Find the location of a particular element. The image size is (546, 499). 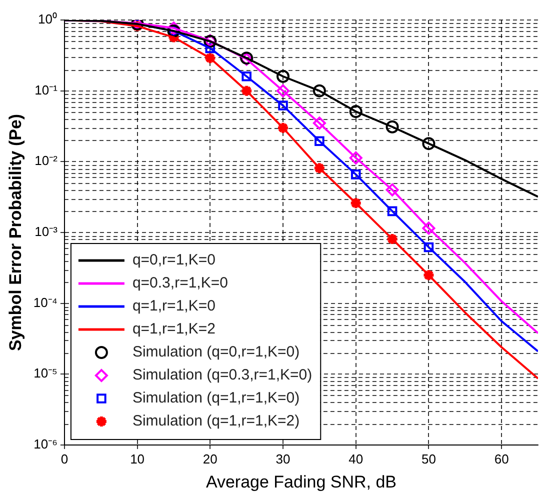

x-tick-label: 10 is located at coordinates (137, 458).